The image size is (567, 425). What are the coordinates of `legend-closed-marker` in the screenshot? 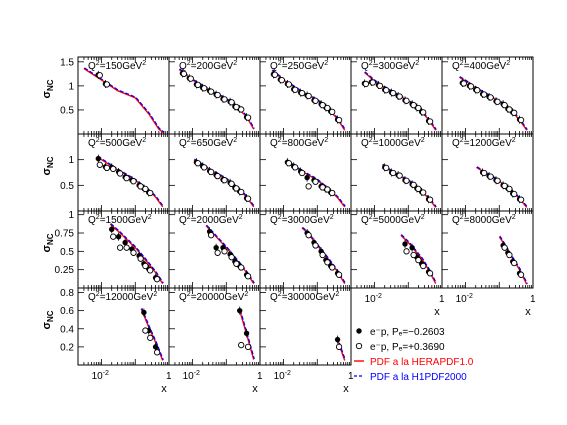 It's located at (359, 331).